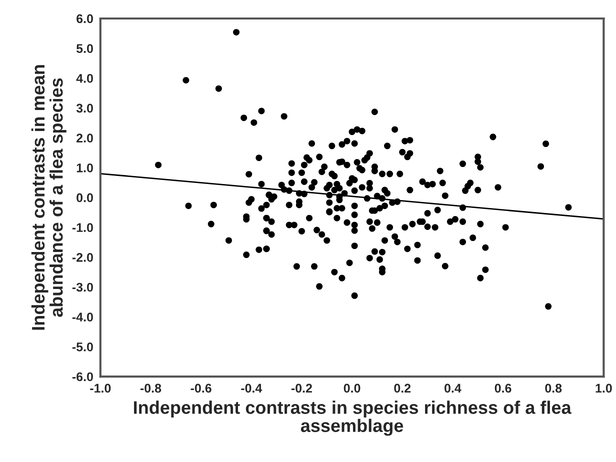 The image size is (616, 462). I want to click on y-tick-label: 6.0, so click(84, 19).